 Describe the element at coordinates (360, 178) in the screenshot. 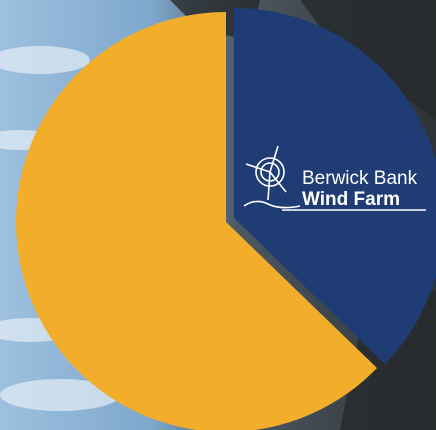

I see `logo-line-1: Berwick Bank` at that location.